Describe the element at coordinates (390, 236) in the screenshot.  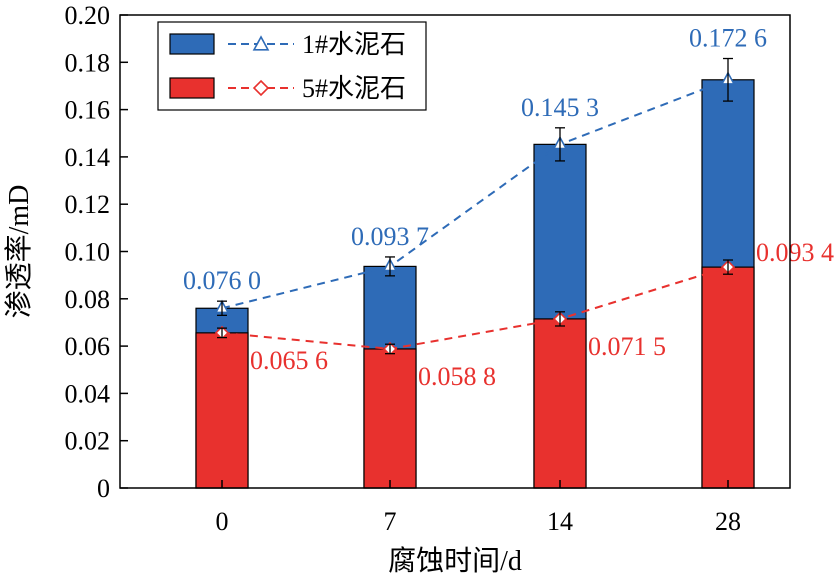
I see `data-label: 0.093 7` at that location.